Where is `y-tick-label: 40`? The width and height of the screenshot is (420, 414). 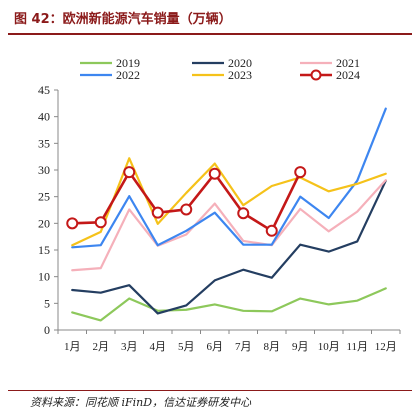
y-tick-label: 40 is located at coordinates (44, 117).